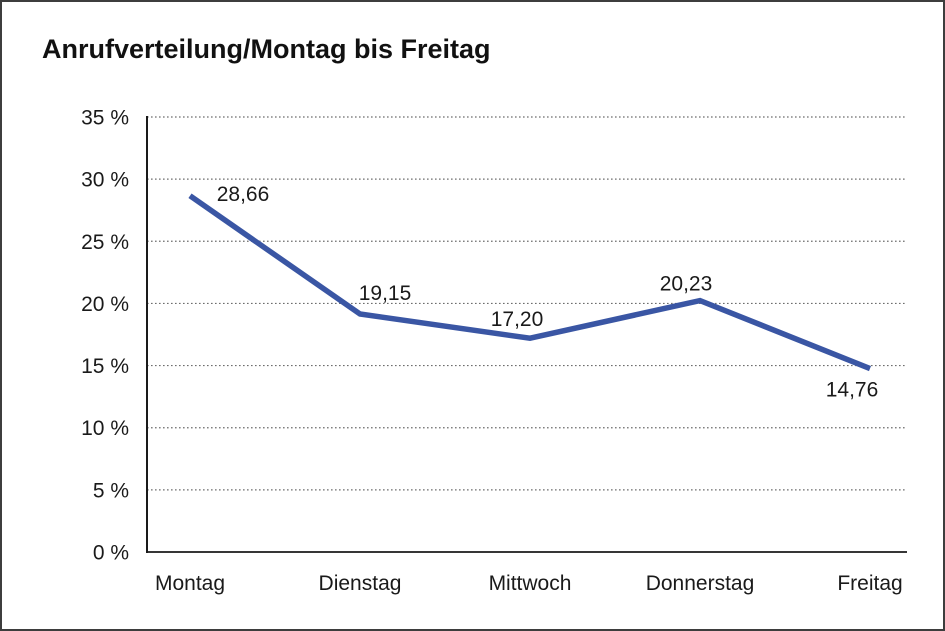 The height and width of the screenshot is (631, 945). I want to click on data-point-label: 19,15, so click(385, 293).